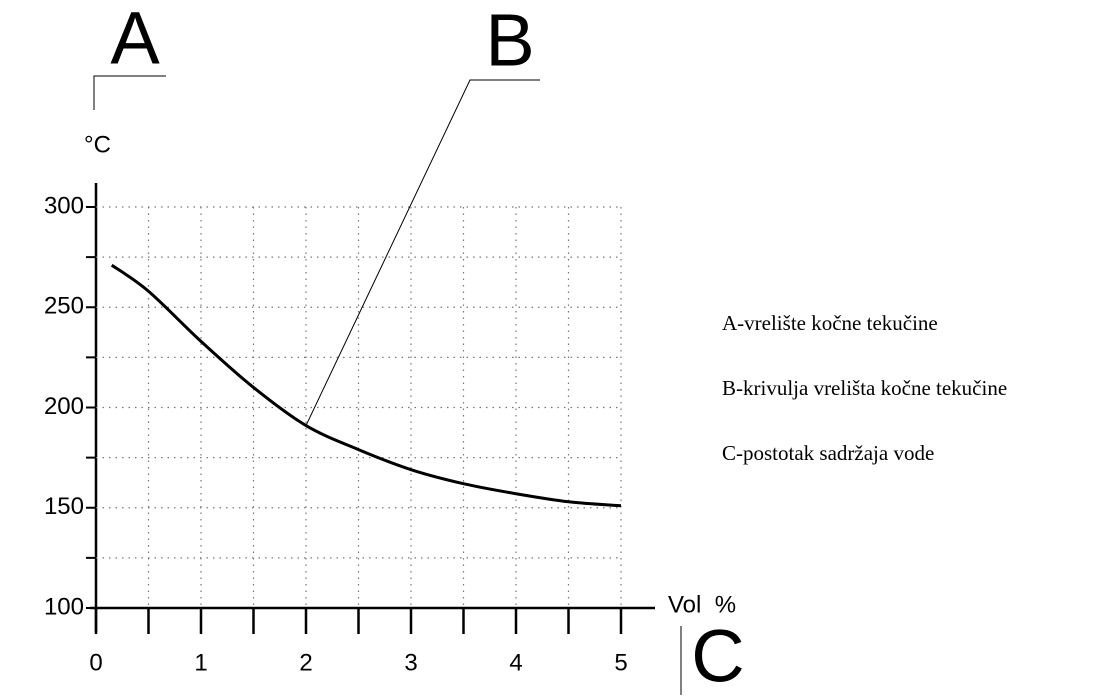  I want to click on a-bracket, so click(129, 92).